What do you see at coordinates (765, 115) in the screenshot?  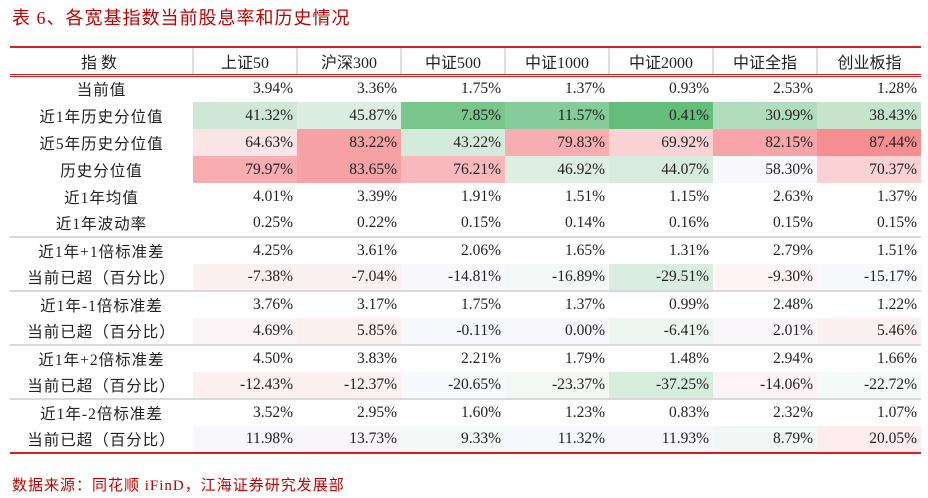 I see `table-cell: 30.99%` at bounding box center [765, 115].